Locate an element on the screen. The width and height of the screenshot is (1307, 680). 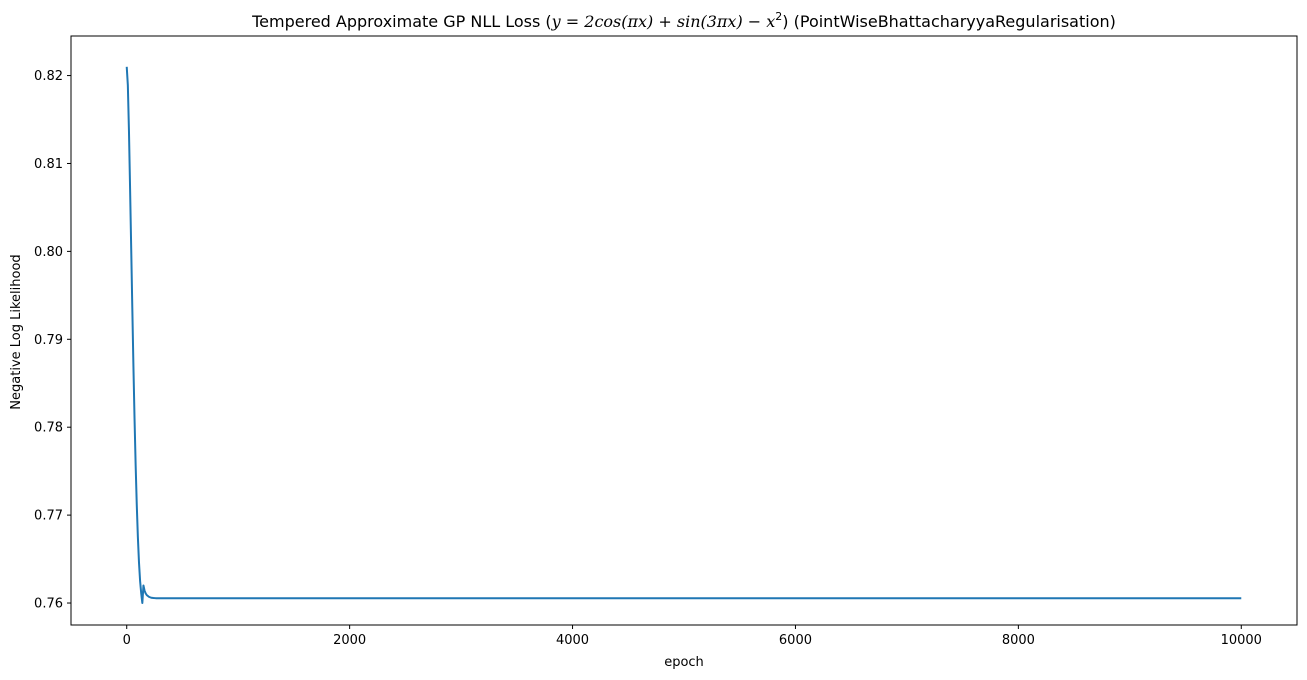
x-axis-label: epoch is located at coordinates (684, 662).